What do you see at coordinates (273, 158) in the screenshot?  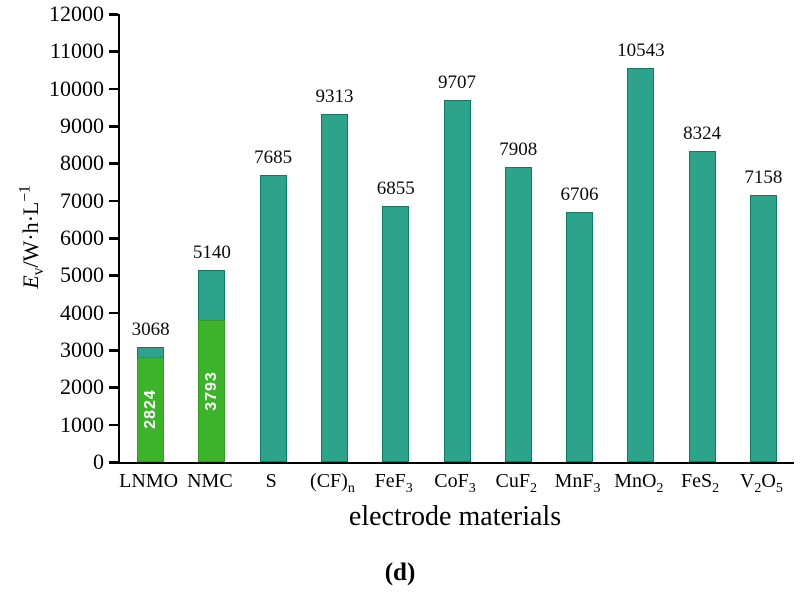 I see `bar-value-label: 7685` at bounding box center [273, 158].